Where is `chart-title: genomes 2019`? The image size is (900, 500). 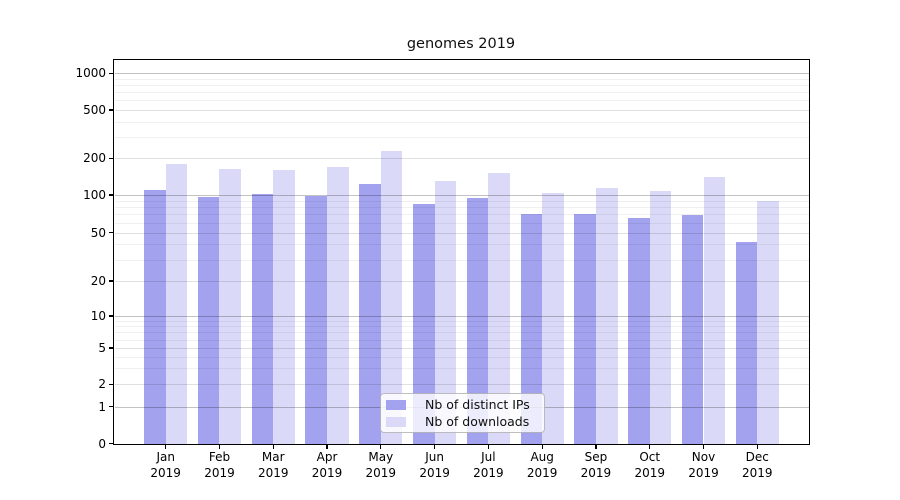
chart-title: genomes 2019 is located at coordinates (461, 44).